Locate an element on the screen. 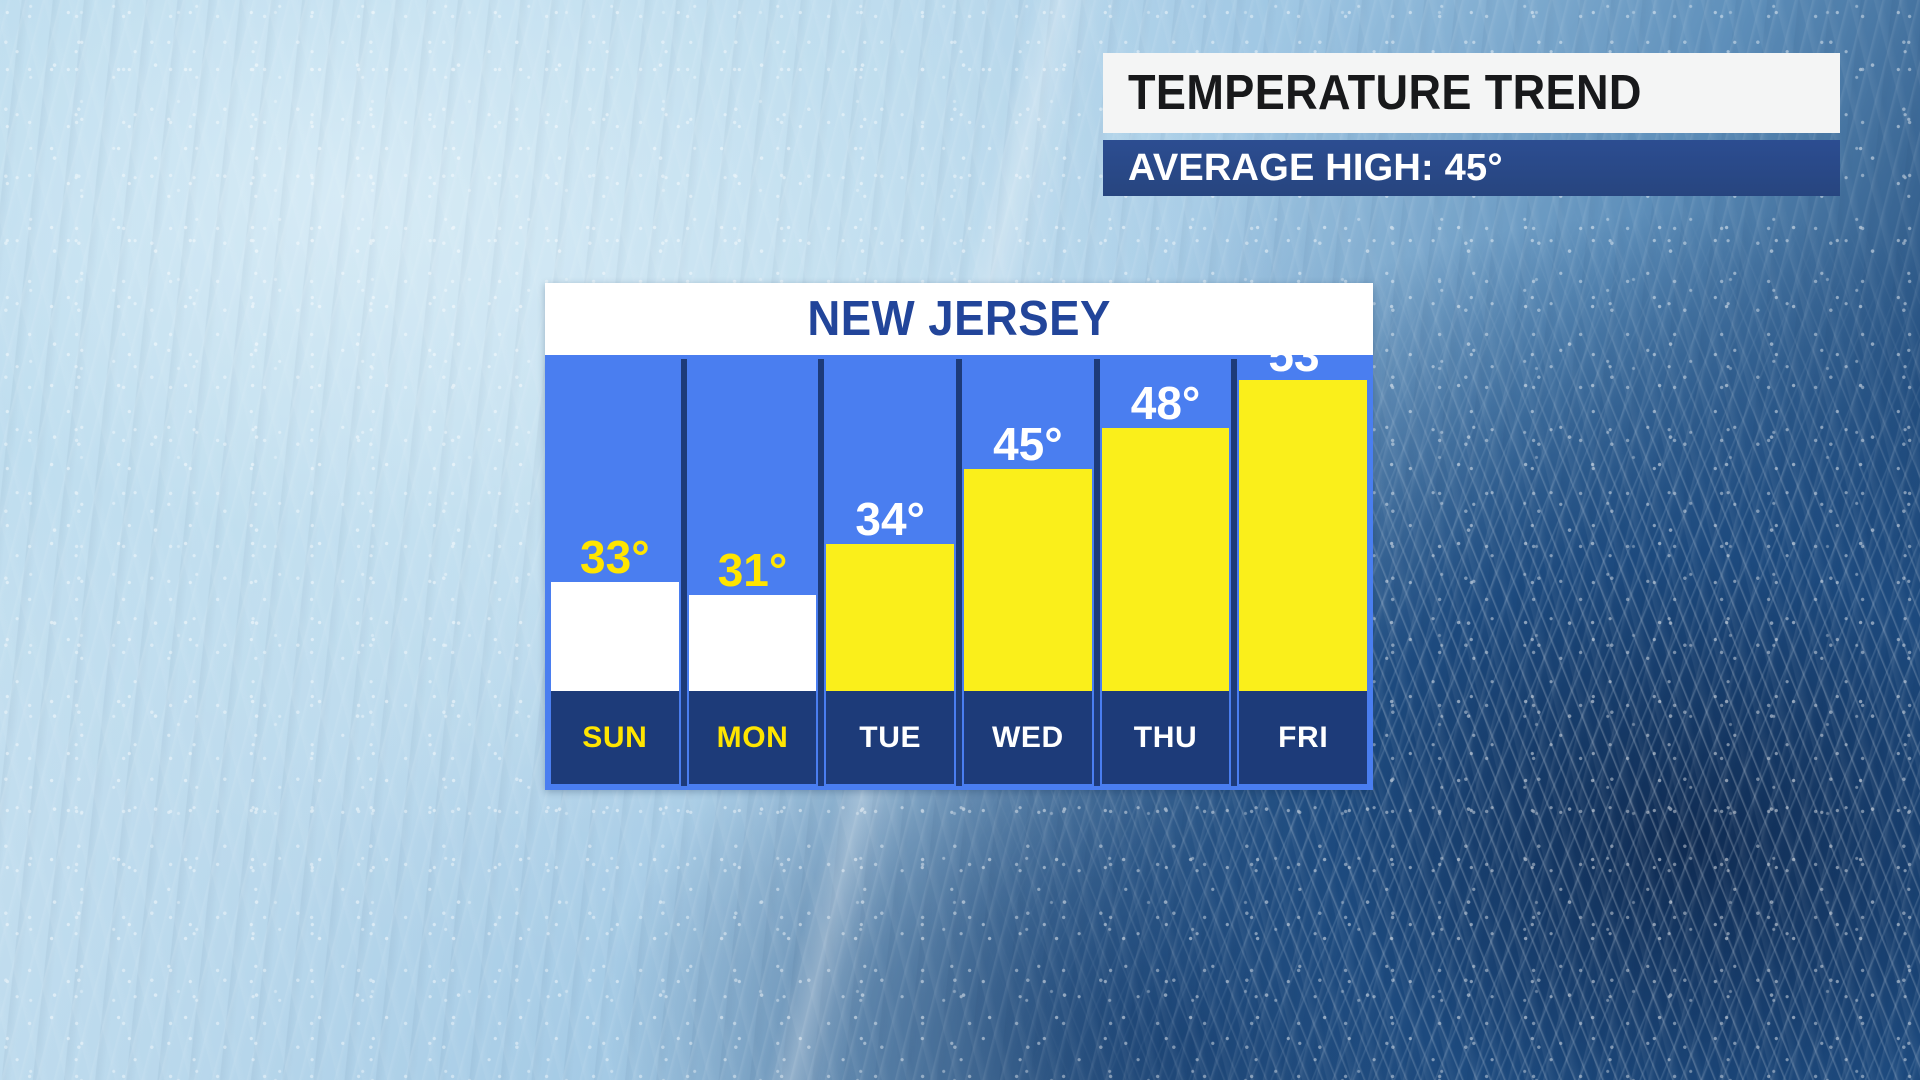 This screenshot has width=1920, height=1080. forecast-column-thu: 48° THU is located at coordinates (1165, 572).